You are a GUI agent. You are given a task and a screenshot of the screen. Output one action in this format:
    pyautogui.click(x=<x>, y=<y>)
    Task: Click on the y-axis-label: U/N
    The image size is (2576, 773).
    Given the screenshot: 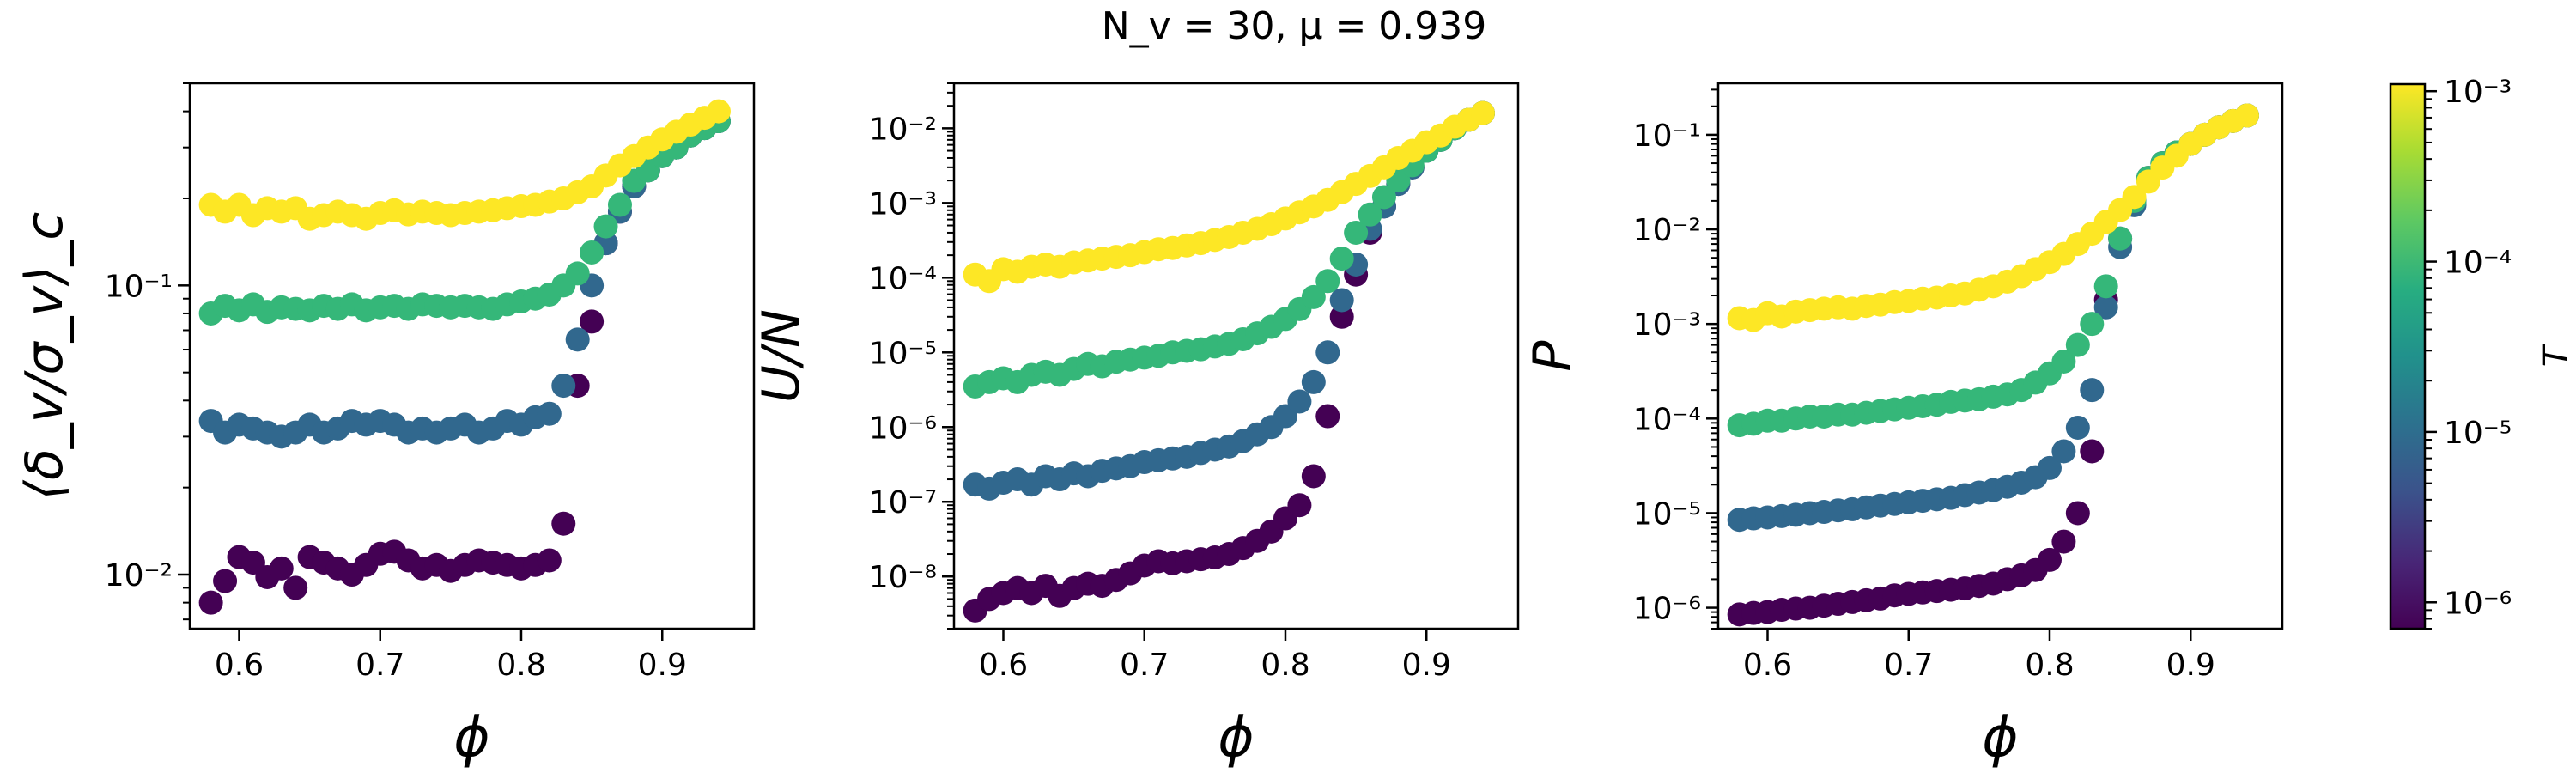 What is the action you would take?
    pyautogui.click(x=781, y=356)
    